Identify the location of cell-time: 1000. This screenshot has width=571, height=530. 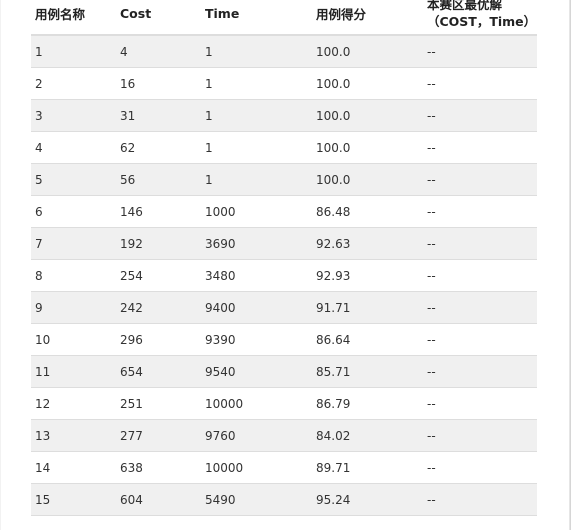
(256, 211).